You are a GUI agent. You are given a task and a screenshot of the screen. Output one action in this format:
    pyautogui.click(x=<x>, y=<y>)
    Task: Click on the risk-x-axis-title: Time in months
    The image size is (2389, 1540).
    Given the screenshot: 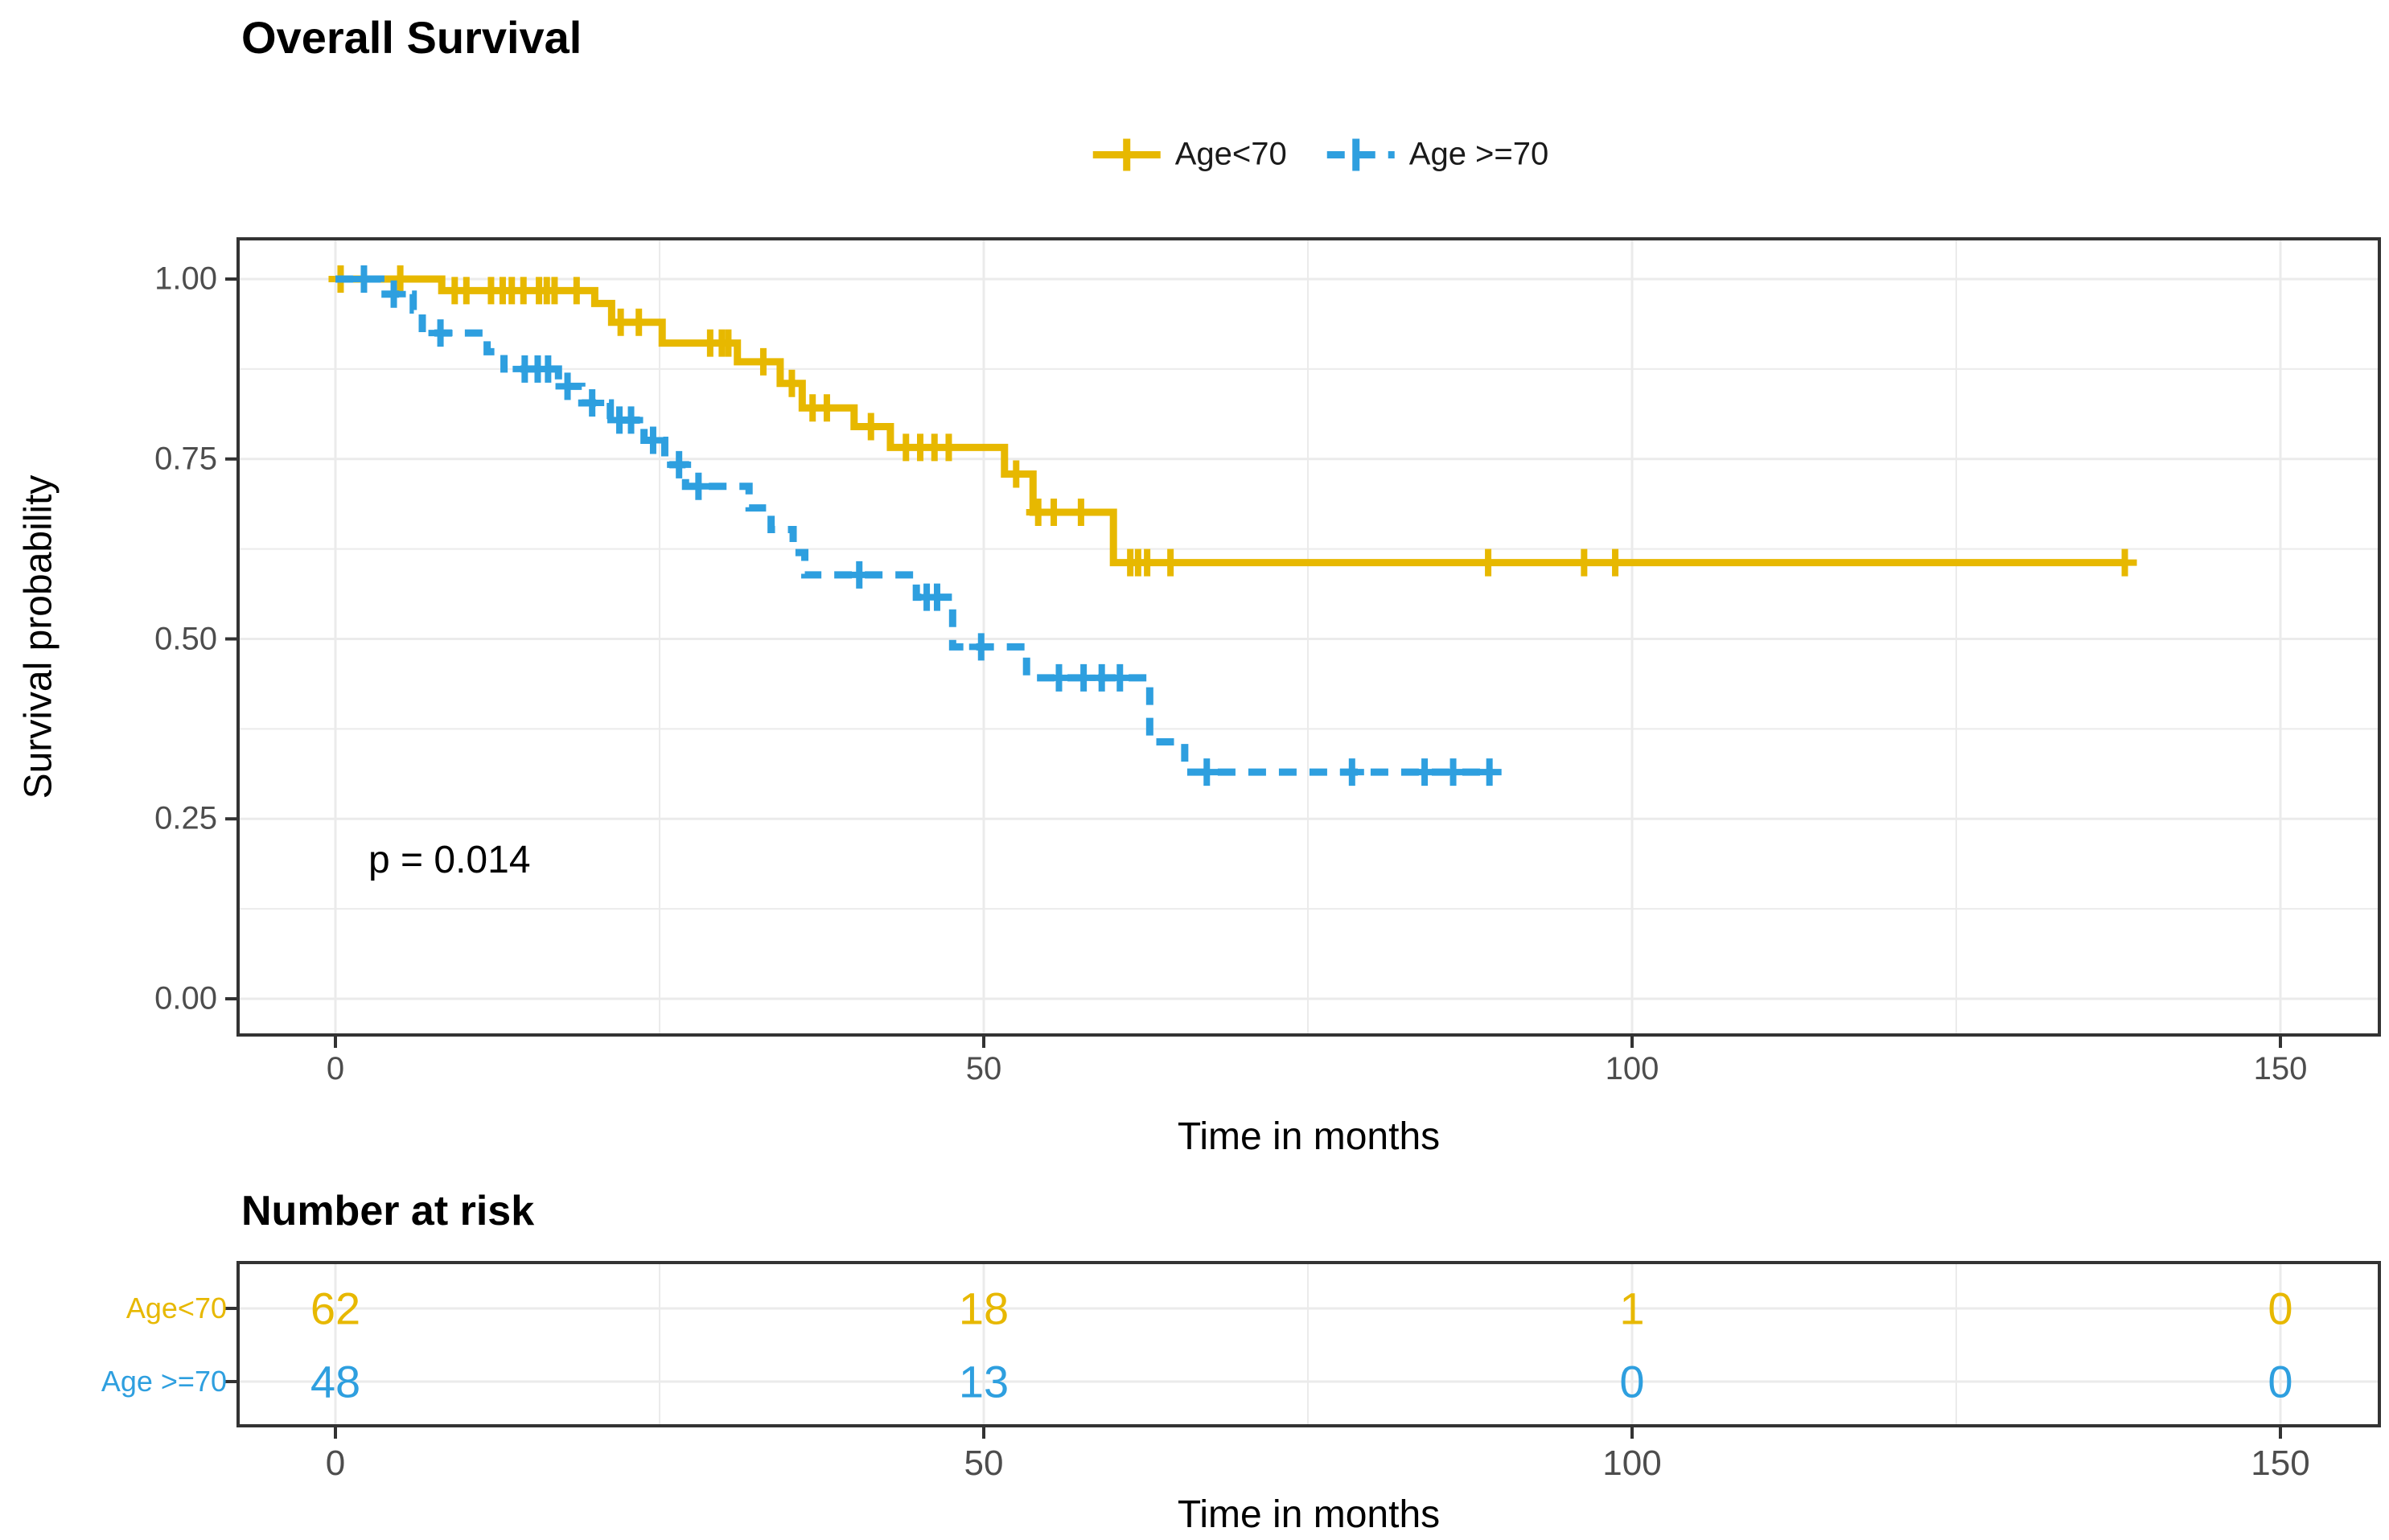 What is the action you would take?
    pyautogui.click(x=1309, y=1514)
    